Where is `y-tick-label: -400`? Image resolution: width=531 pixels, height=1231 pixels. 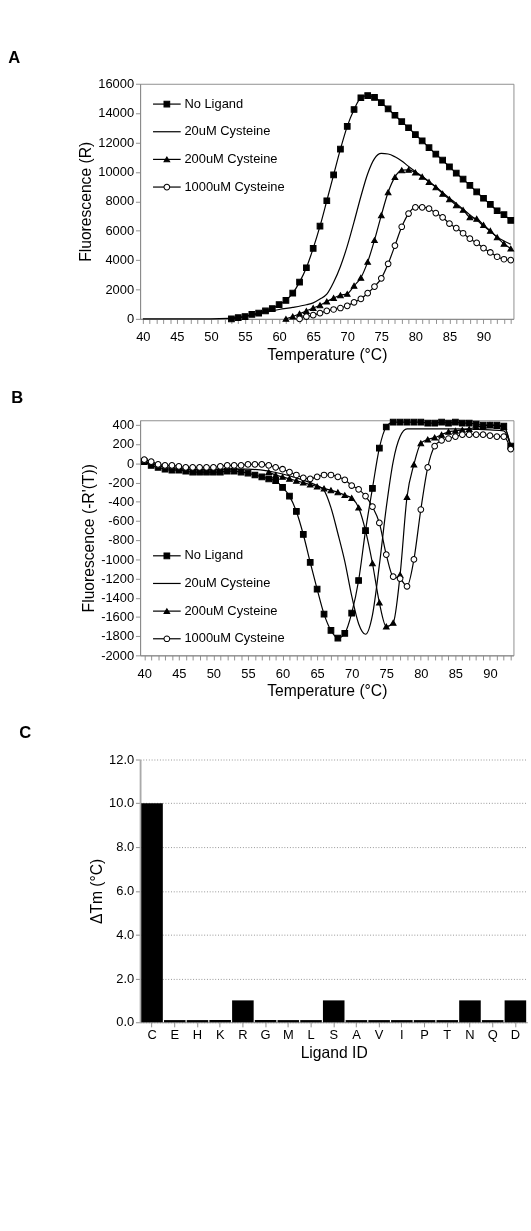
y-tick-label: -400 is located at coordinates (121, 501).